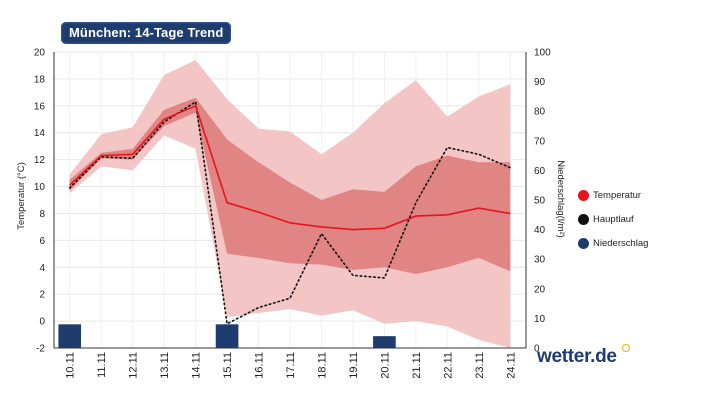 Image resolution: width=717 pixels, height=403 pixels. I want to click on precipitation-bars, so click(227, 336).